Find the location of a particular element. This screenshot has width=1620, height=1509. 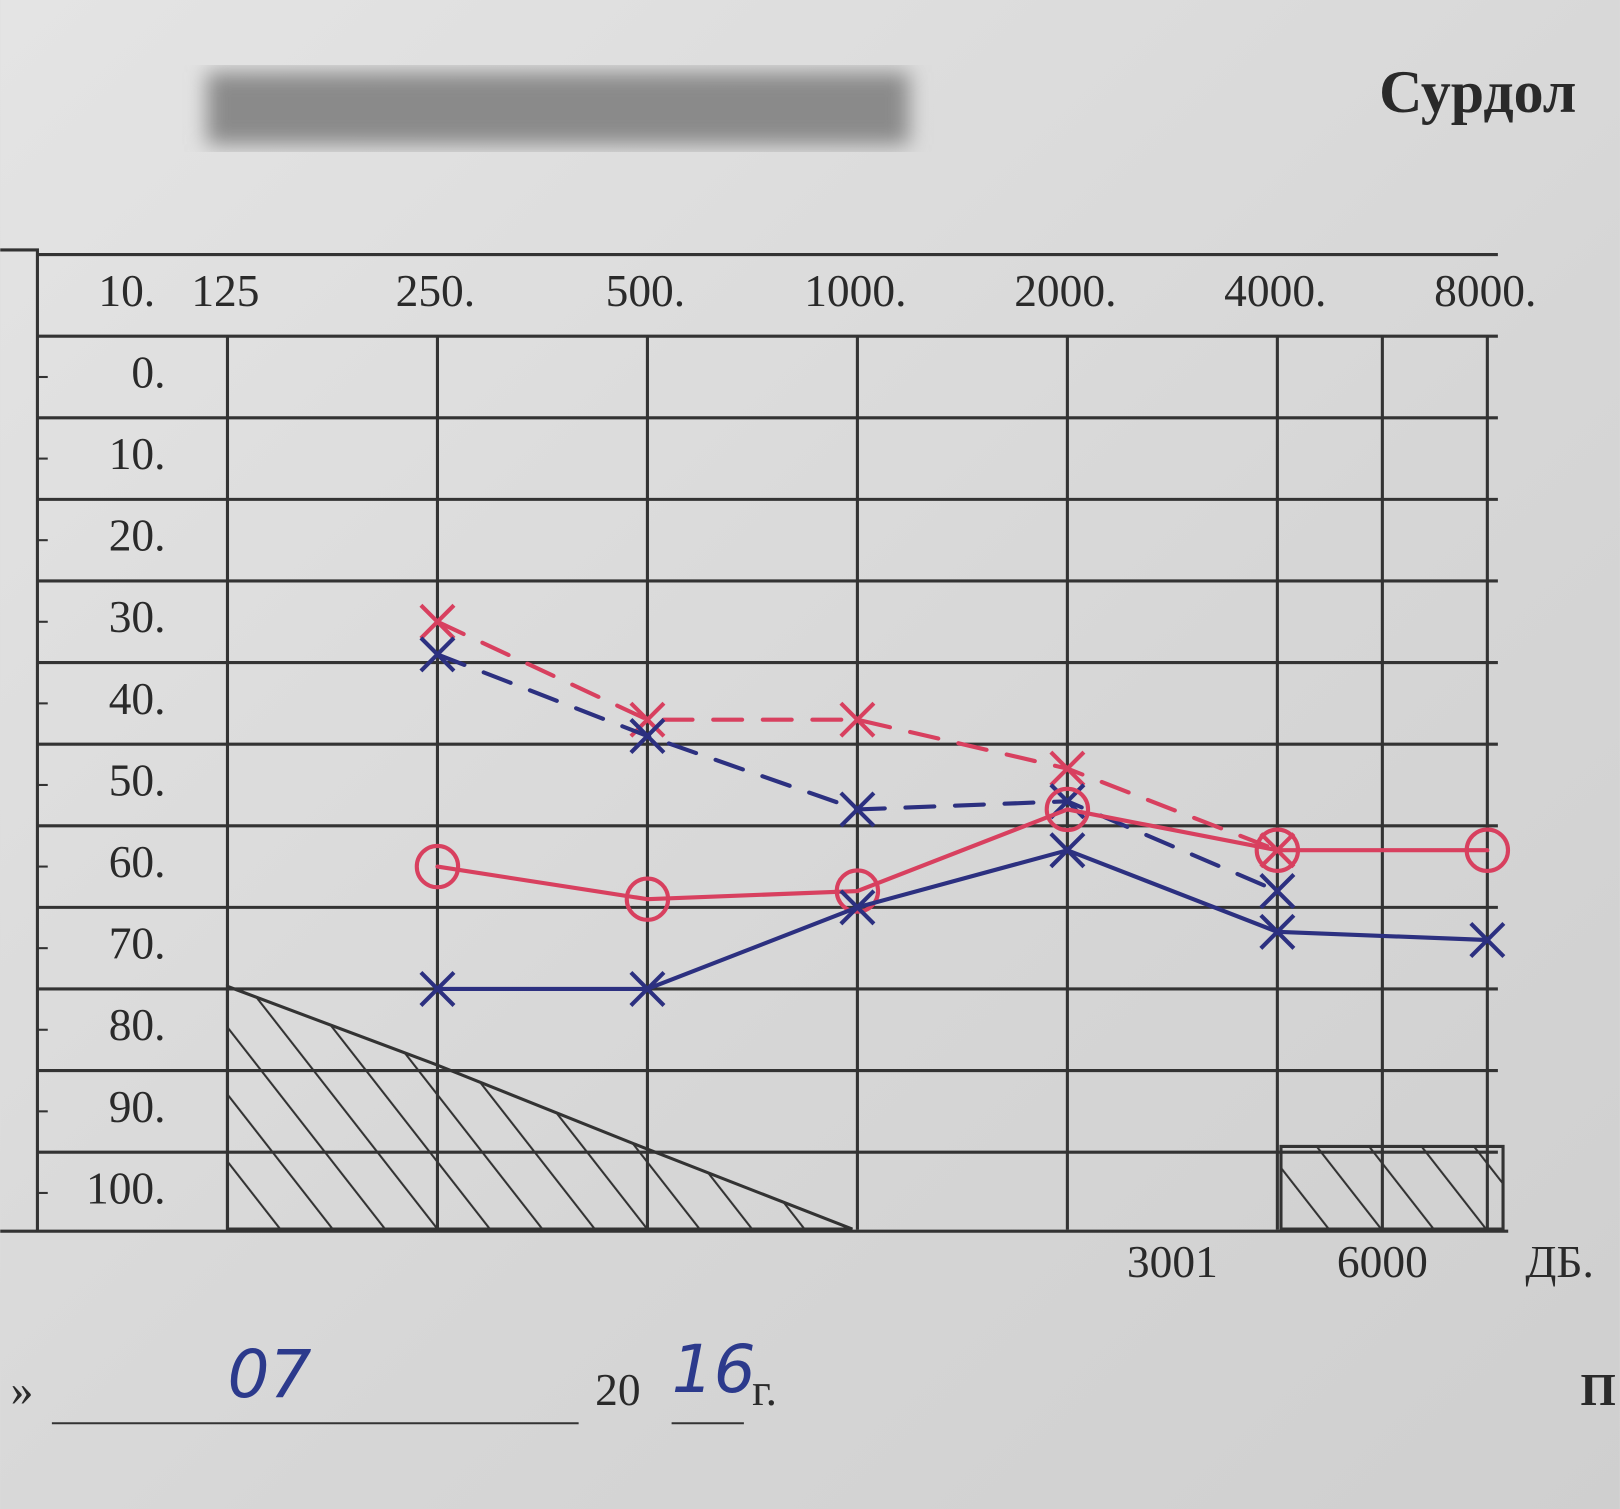

bottom-label: 3001 is located at coordinates (1172, 1262).